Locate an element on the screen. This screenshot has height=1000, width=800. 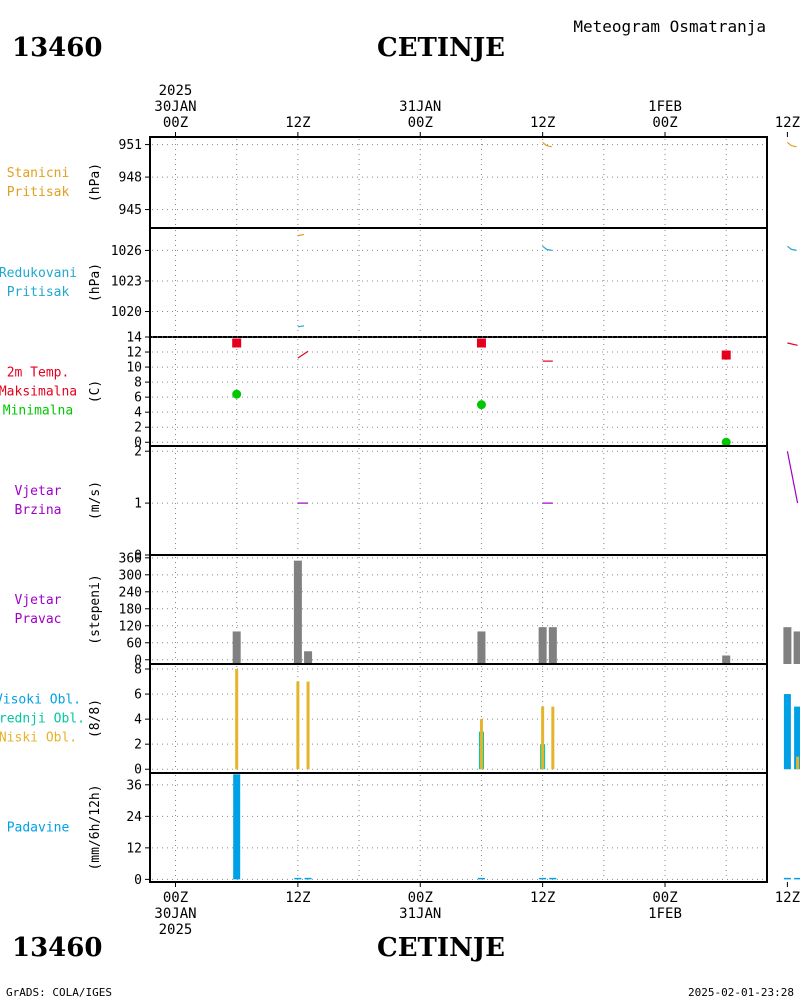
y-tick-label: 945 is located at coordinates (130, 210).